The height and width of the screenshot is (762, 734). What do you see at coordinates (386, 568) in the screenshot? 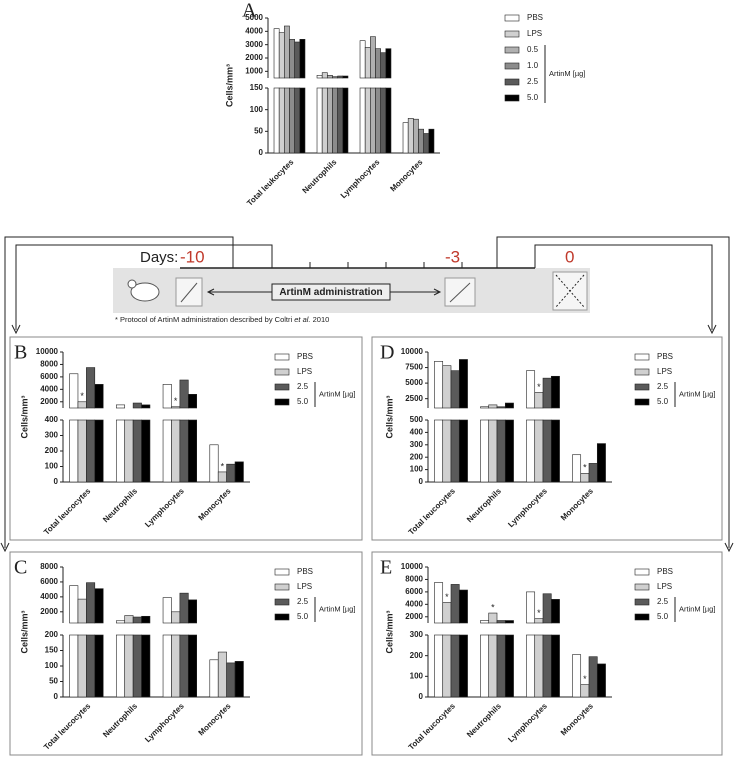
I see `panel-letter: E` at bounding box center [386, 568].